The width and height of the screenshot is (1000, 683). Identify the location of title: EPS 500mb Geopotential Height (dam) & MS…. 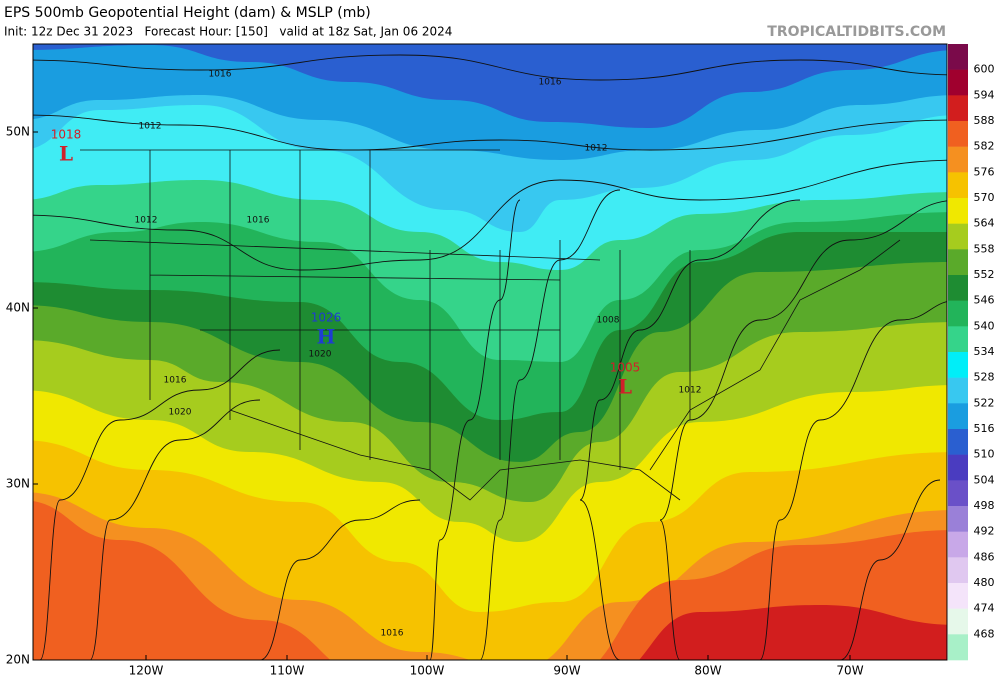
(187, 13).